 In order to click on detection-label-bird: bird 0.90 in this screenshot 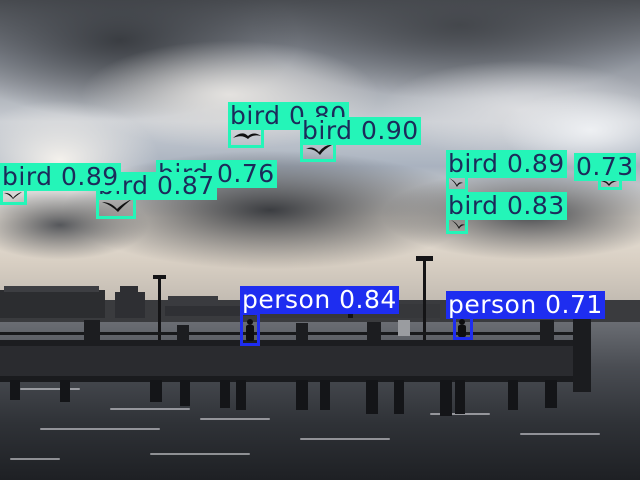, I will do `click(360, 130)`.